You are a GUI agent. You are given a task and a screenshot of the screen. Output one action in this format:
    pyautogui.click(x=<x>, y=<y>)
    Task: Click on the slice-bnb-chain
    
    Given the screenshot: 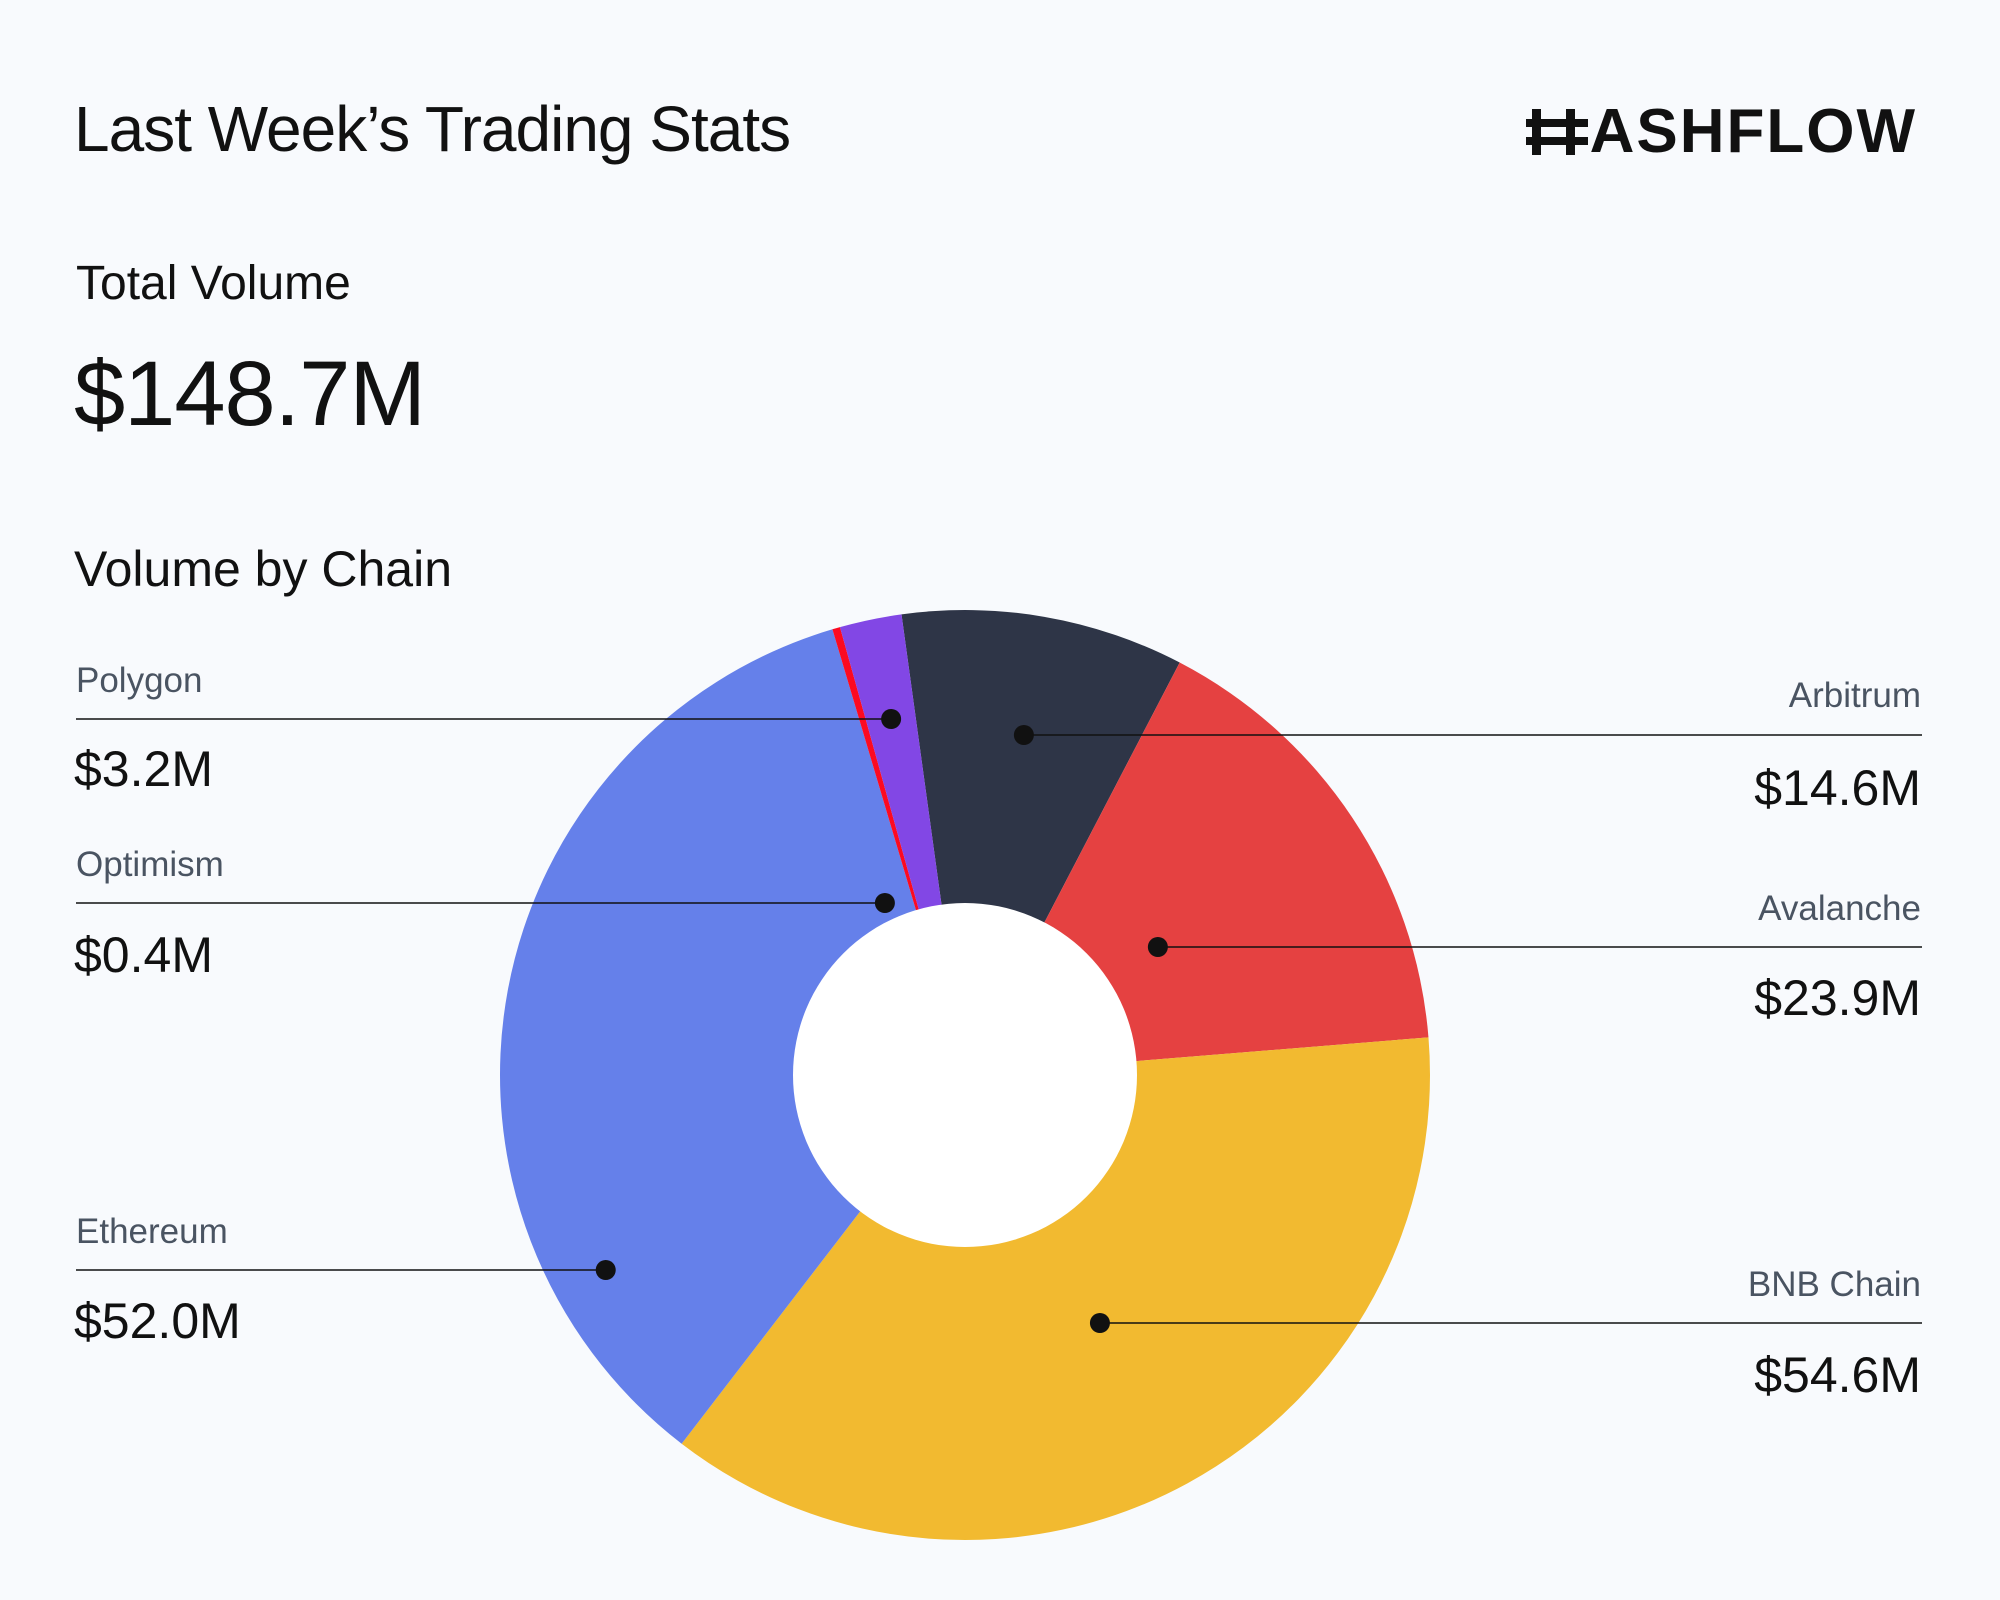 What is the action you would take?
    pyautogui.click(x=1055, y=1289)
    